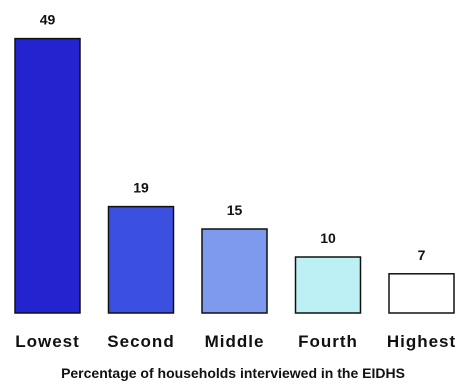 Image resolution: width=467 pixels, height=388 pixels. What do you see at coordinates (140, 341) in the screenshot?
I see `category-label-second: Second` at bounding box center [140, 341].